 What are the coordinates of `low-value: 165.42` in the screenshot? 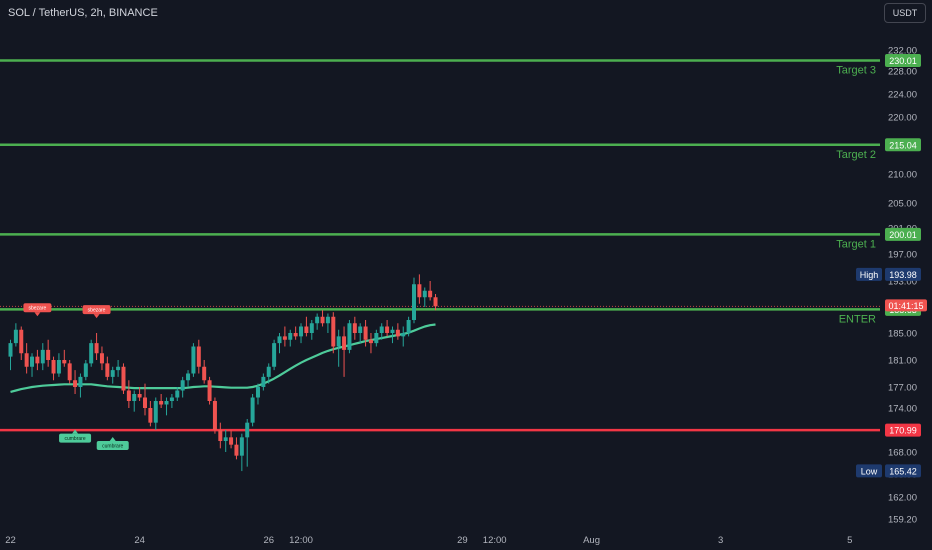 It's located at (903, 471).